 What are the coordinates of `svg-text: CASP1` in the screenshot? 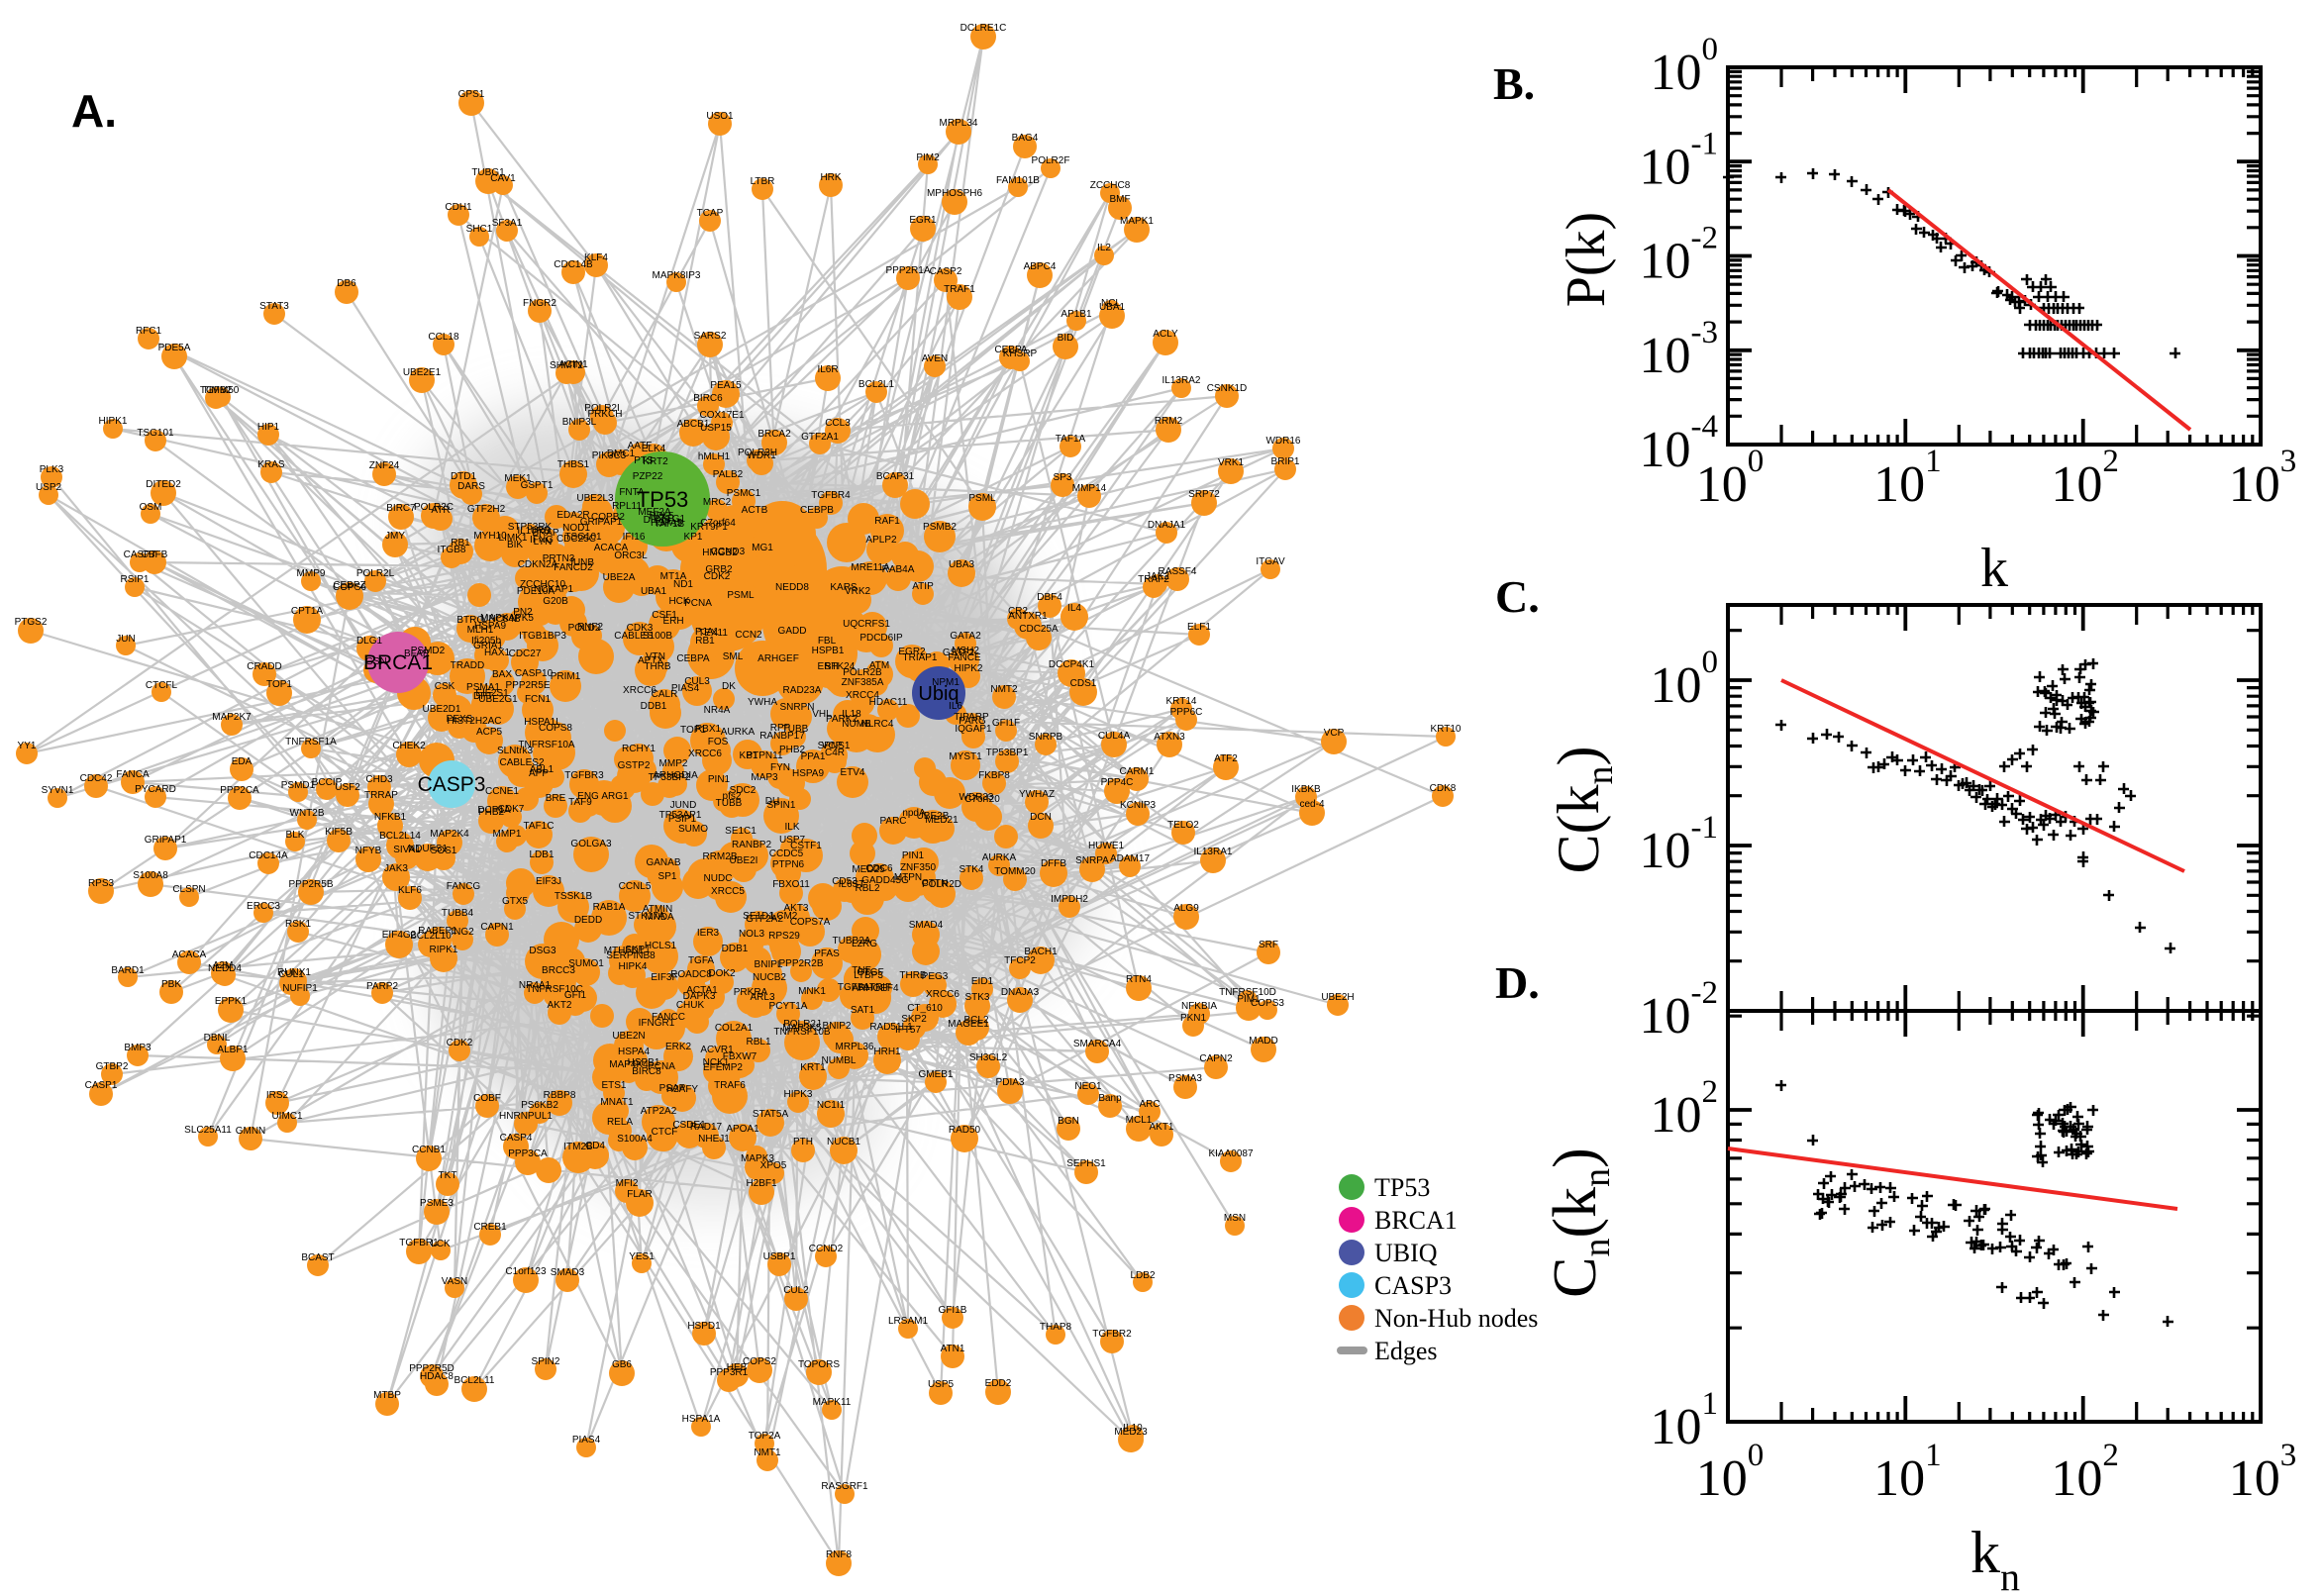 It's located at (101, 1085).